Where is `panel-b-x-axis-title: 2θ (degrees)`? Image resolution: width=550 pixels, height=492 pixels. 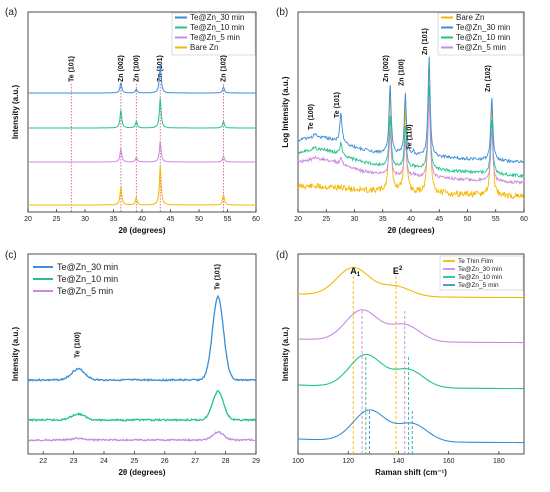
panel-b-x-axis-title: 2θ (degrees) is located at coordinates (410, 230).